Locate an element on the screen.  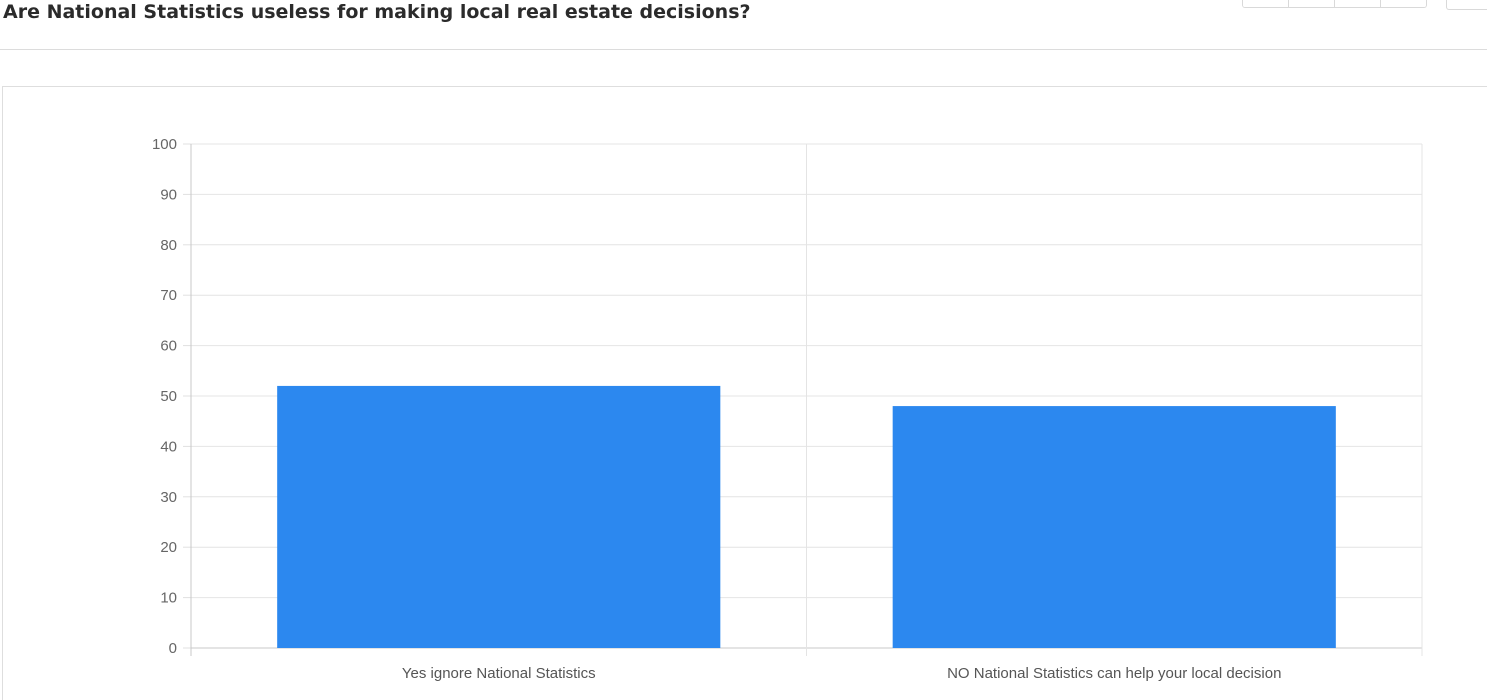
y-tick-label: 50 is located at coordinates (168, 396).